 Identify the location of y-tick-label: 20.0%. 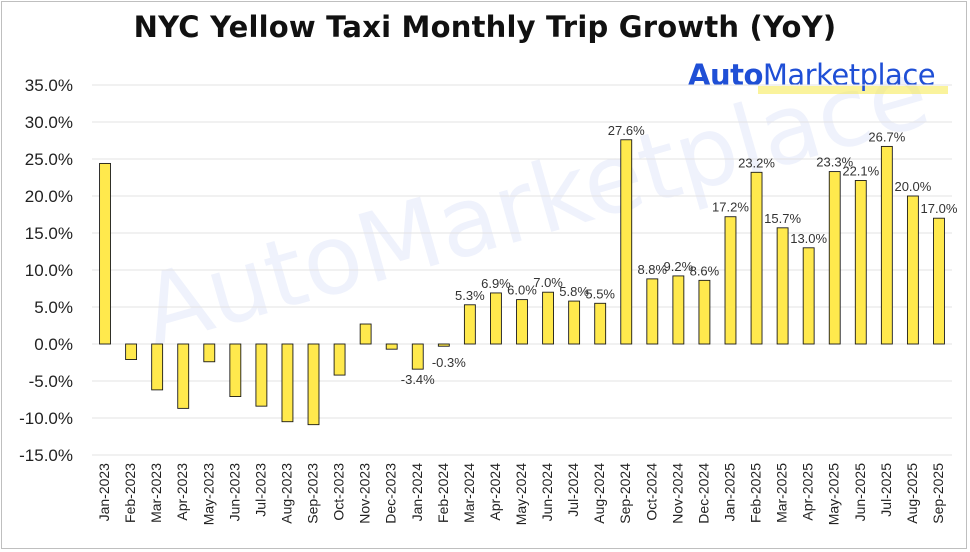
(49, 196).